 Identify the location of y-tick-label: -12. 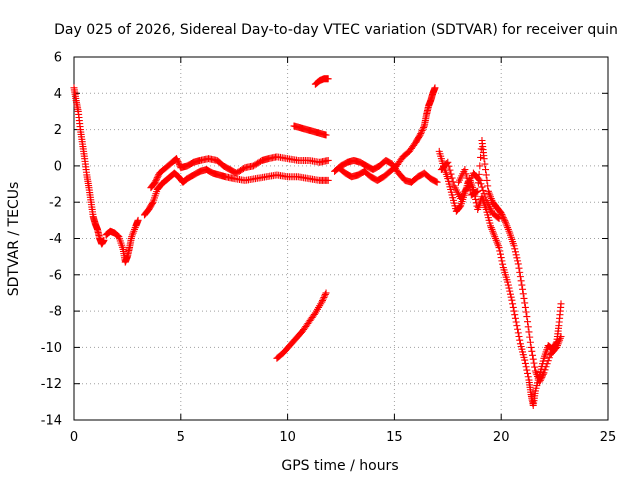
(51, 384).